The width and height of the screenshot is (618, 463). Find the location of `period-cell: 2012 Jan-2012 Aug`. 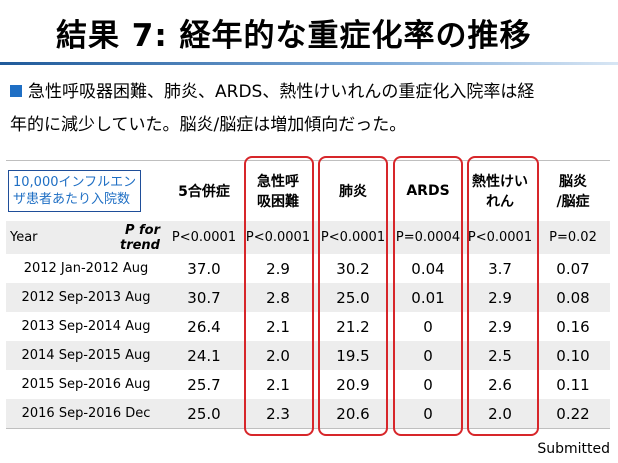

period-cell: 2012 Jan-2012 Aug is located at coordinates (86, 268).